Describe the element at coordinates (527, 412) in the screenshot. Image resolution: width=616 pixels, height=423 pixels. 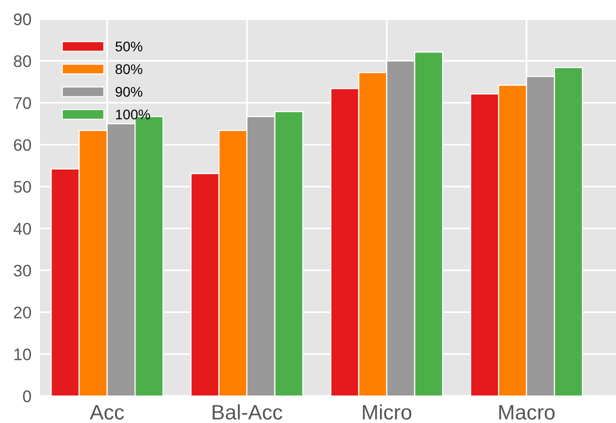
I see `x-tick-label: Macro` at that location.